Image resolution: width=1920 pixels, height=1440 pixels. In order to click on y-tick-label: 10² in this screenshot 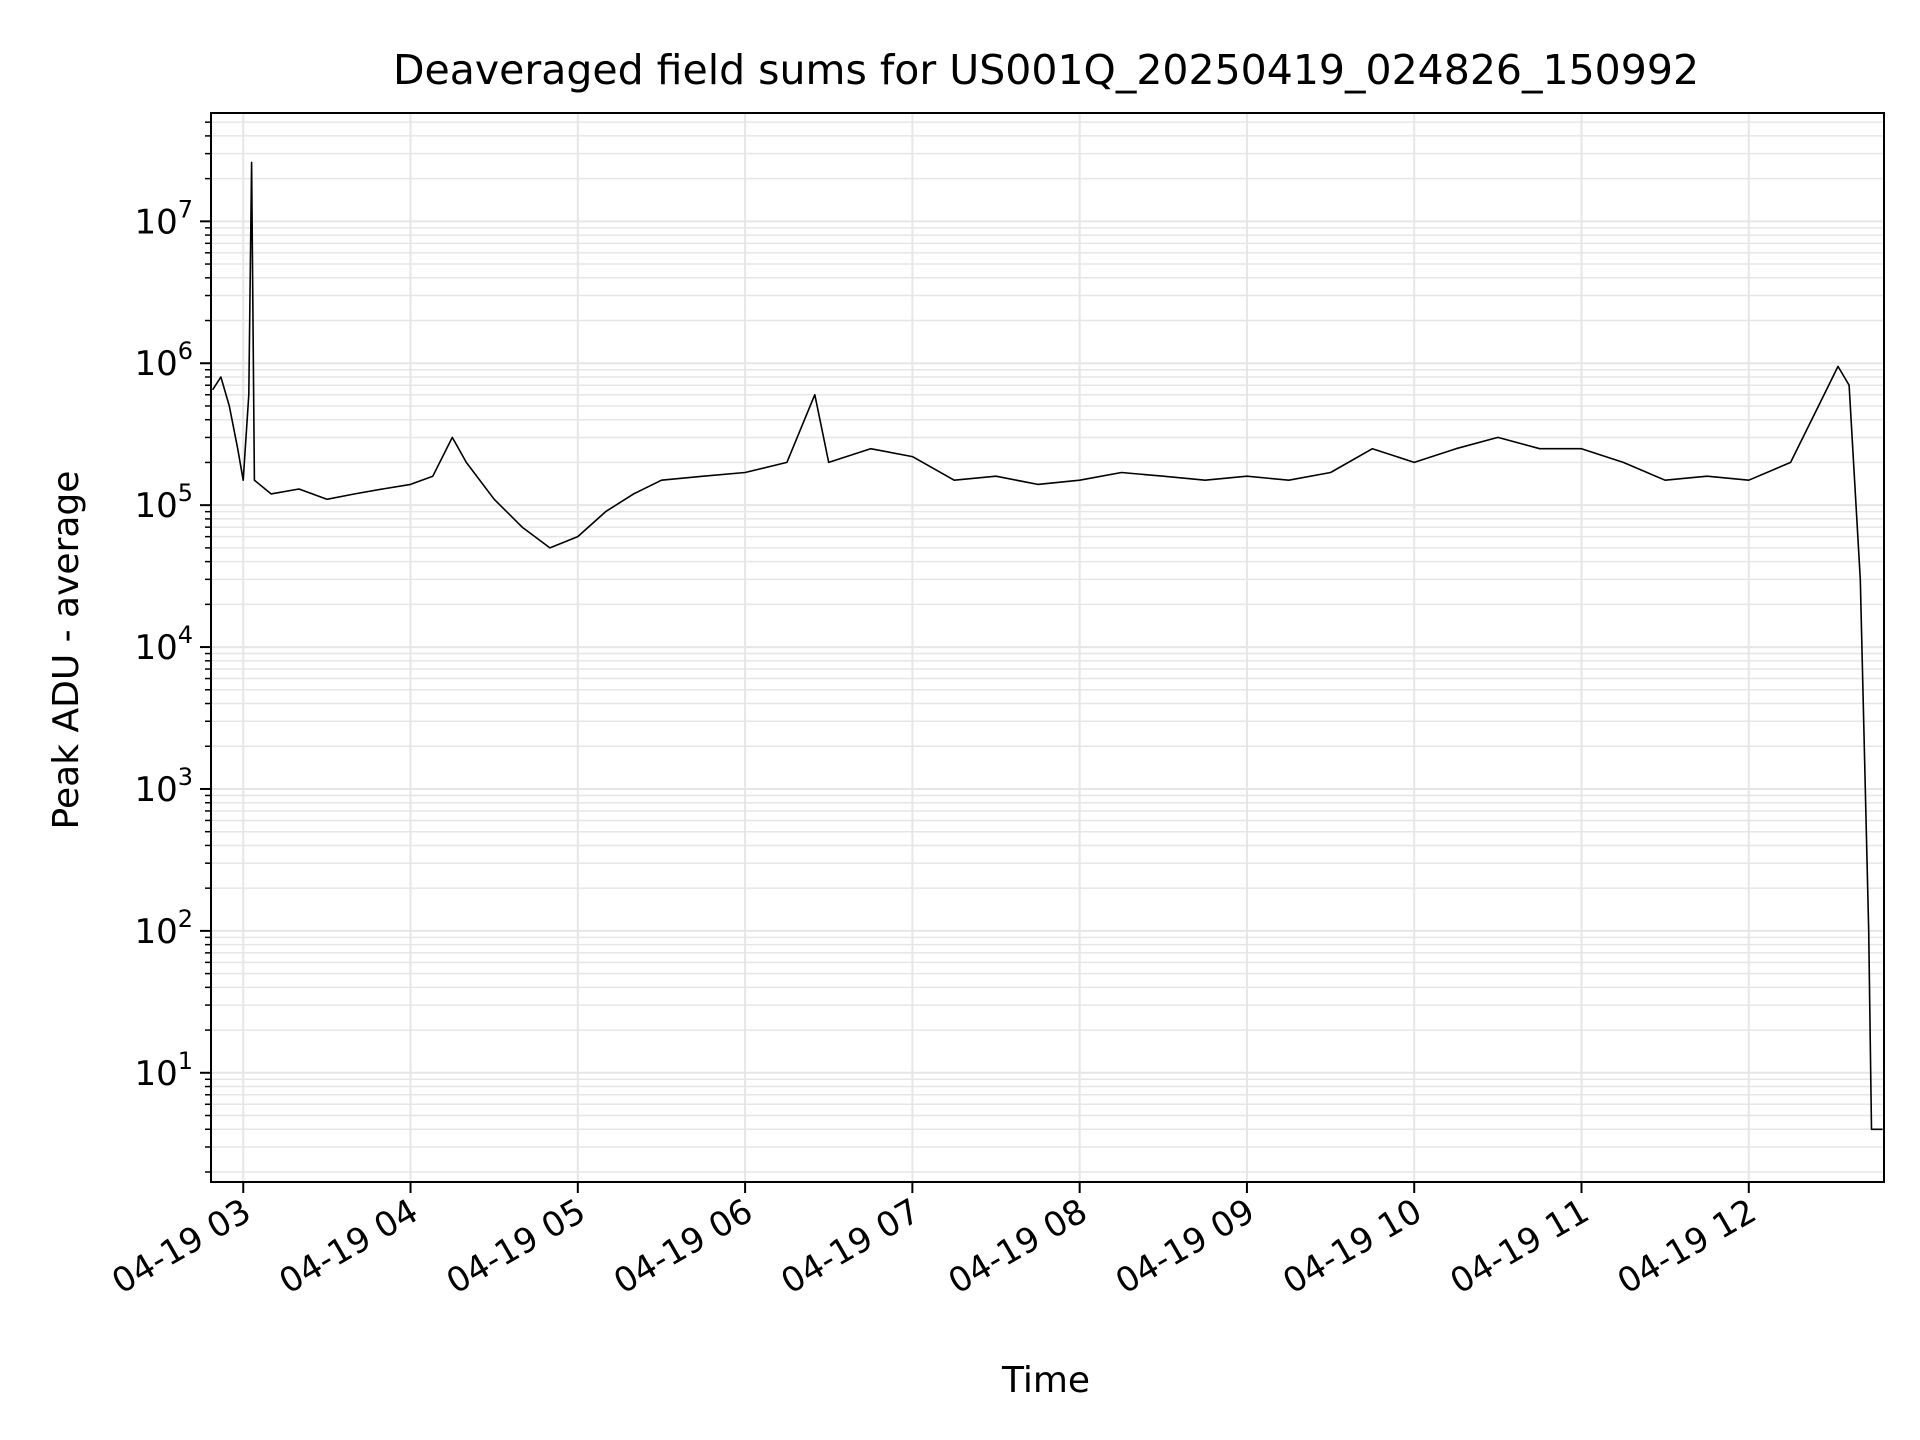, I will do `click(163, 928)`.